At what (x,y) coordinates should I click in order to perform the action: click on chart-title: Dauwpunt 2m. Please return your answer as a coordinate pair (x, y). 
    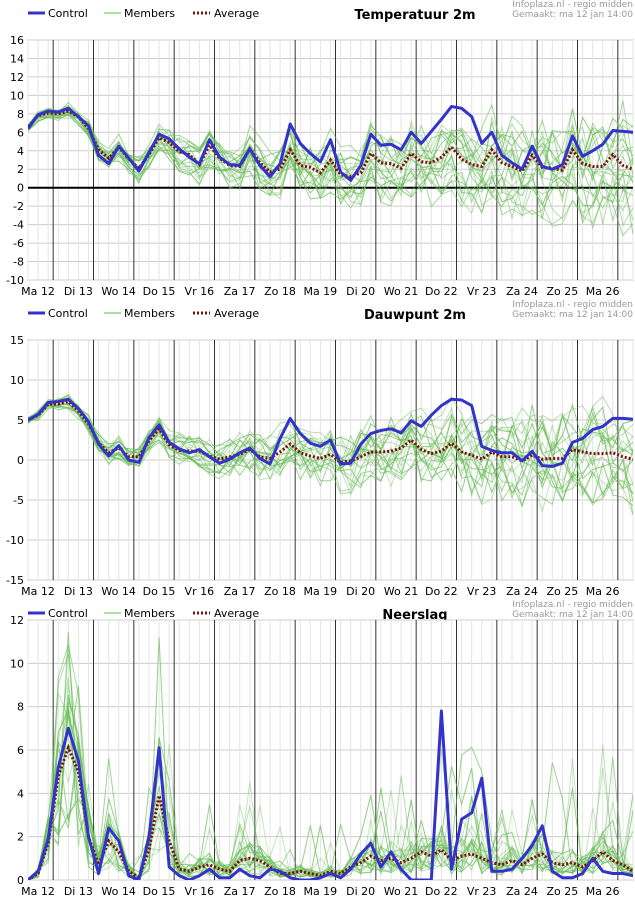
    Looking at the image, I should click on (415, 315).